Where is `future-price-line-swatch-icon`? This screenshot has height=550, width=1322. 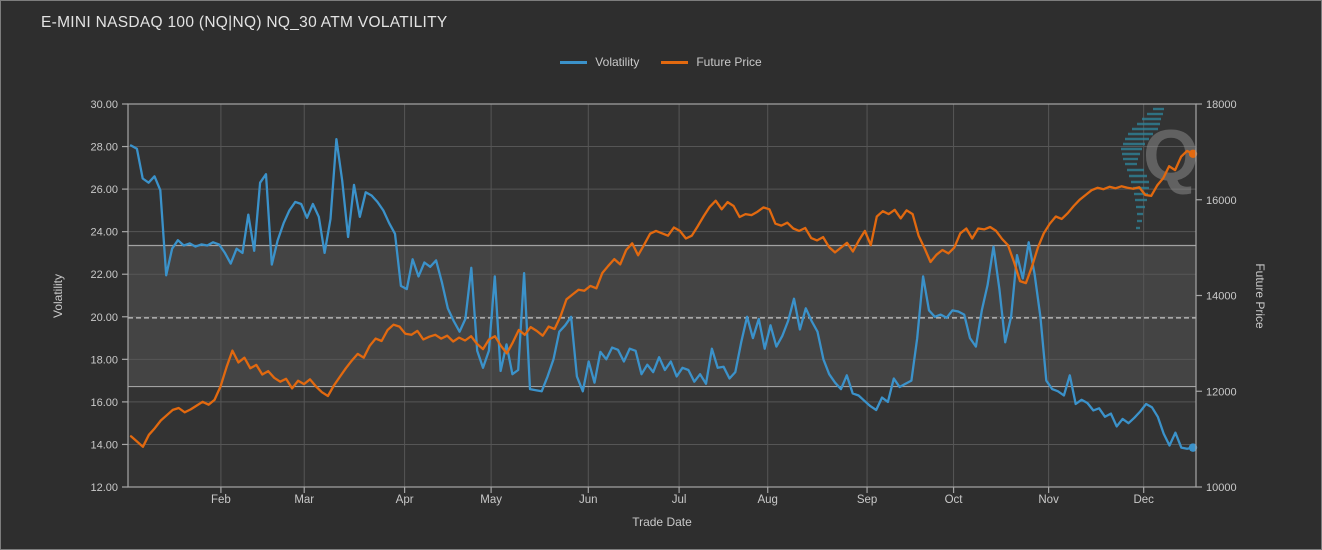
future-price-line-swatch-icon is located at coordinates (675, 62).